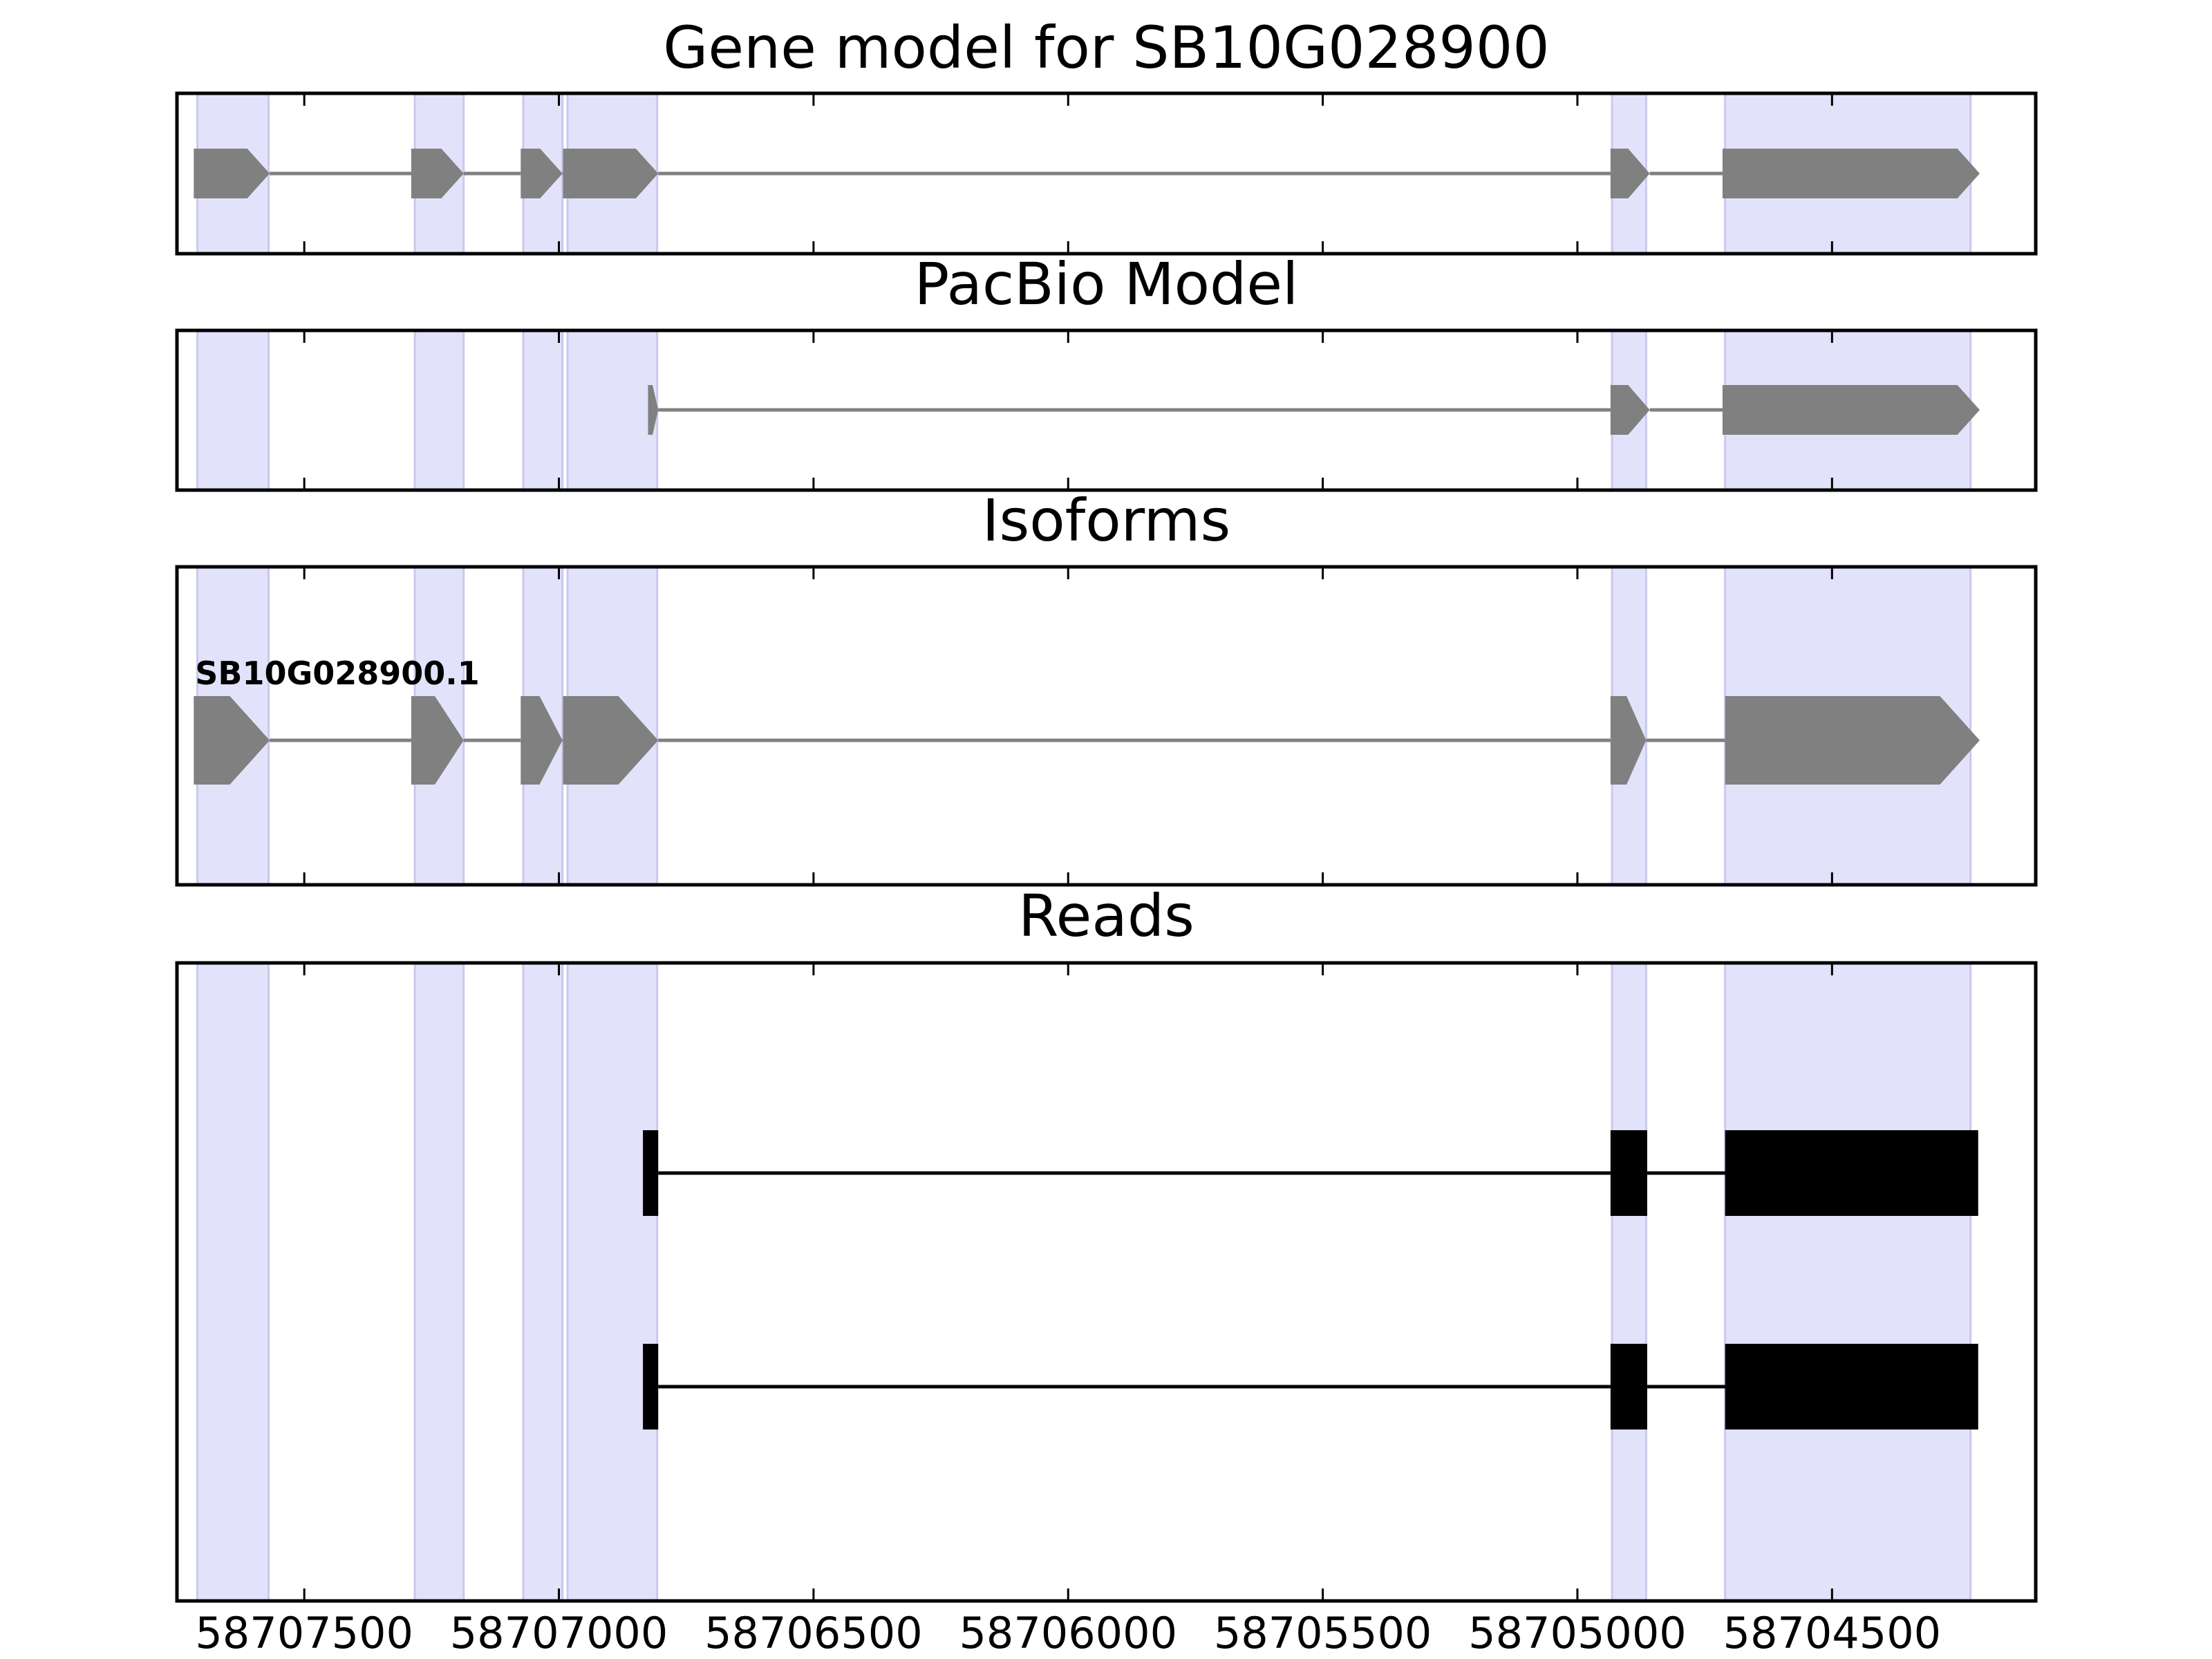  Describe the element at coordinates (337, 673) in the screenshot. I see `isoform-label: SB10G028900.1` at that location.